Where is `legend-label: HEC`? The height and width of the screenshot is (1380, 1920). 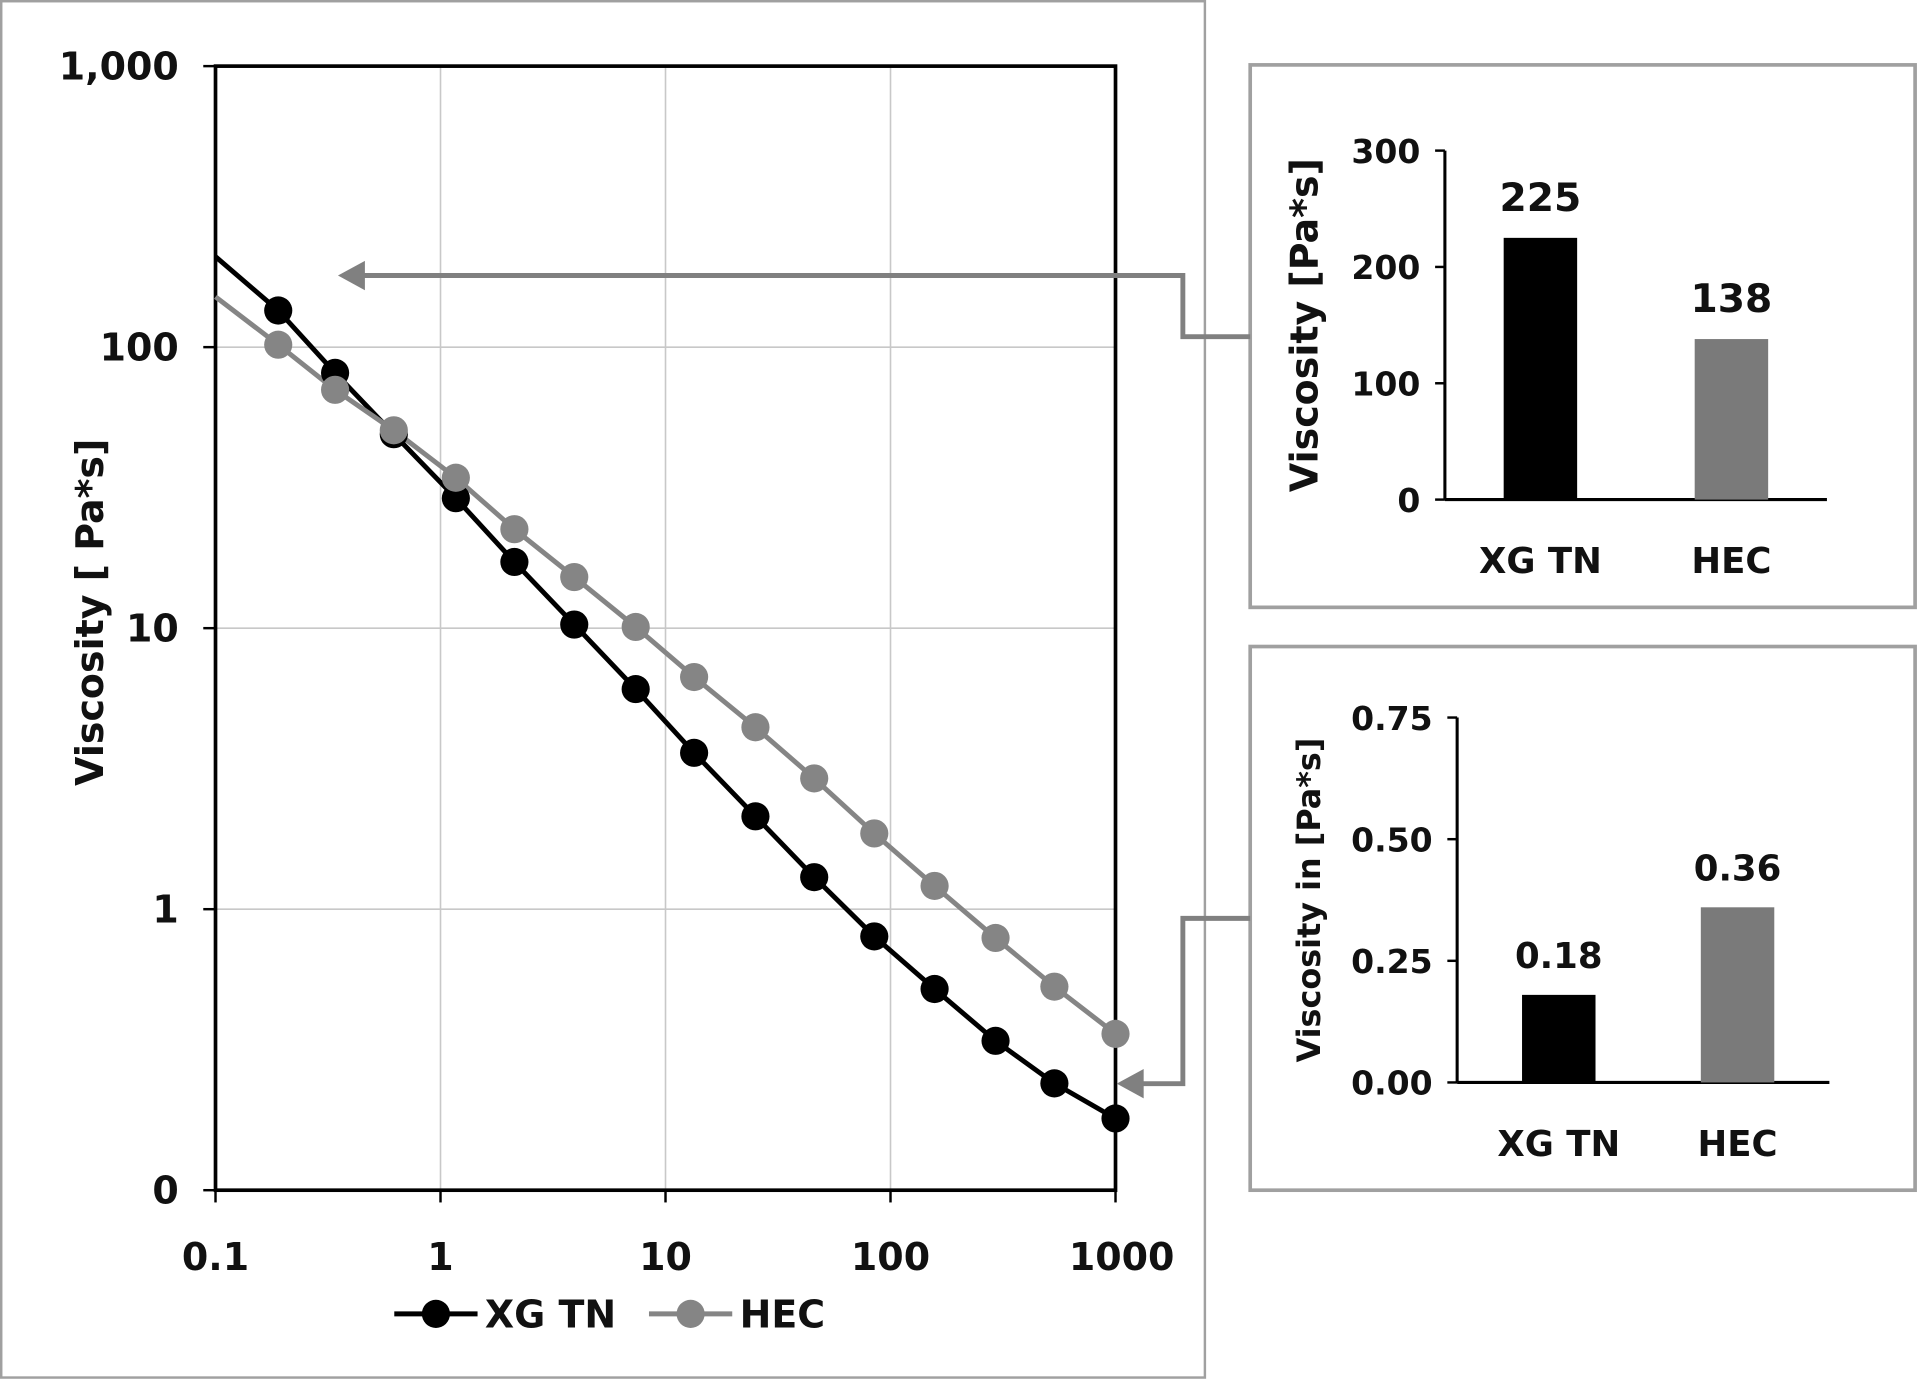
legend-label: HEC is located at coordinates (783, 1314).